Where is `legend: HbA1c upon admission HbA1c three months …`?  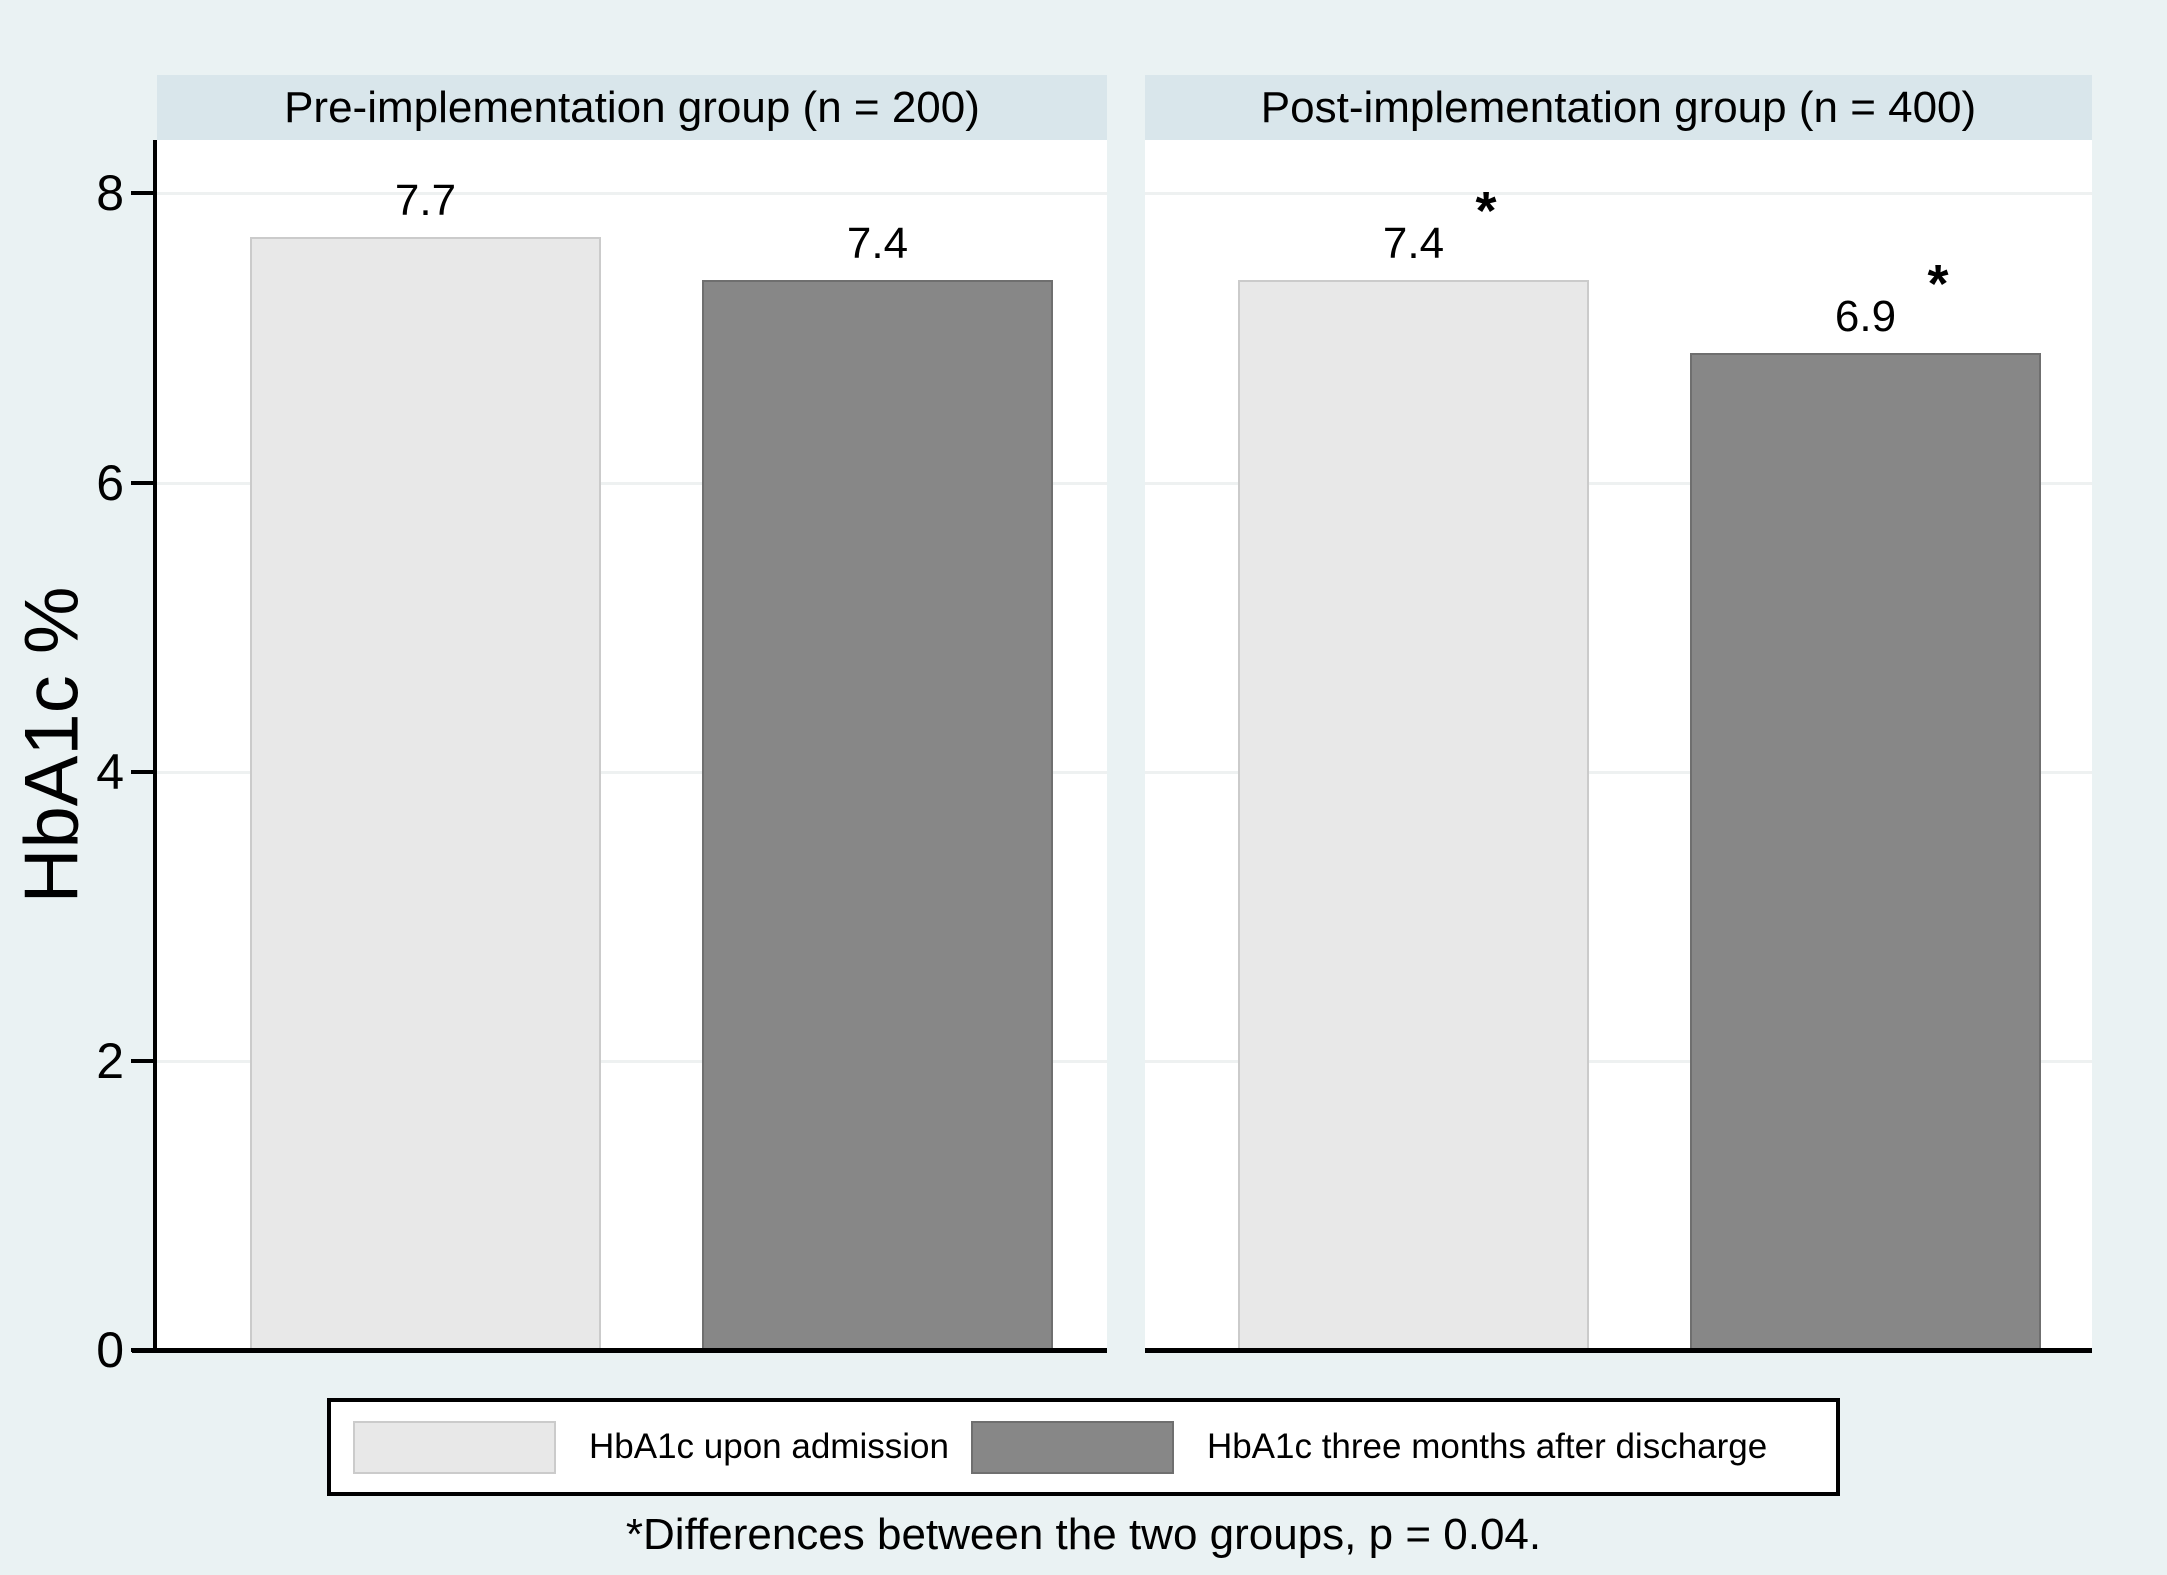
legend: HbA1c upon admission HbA1c three months … is located at coordinates (1083, 1447).